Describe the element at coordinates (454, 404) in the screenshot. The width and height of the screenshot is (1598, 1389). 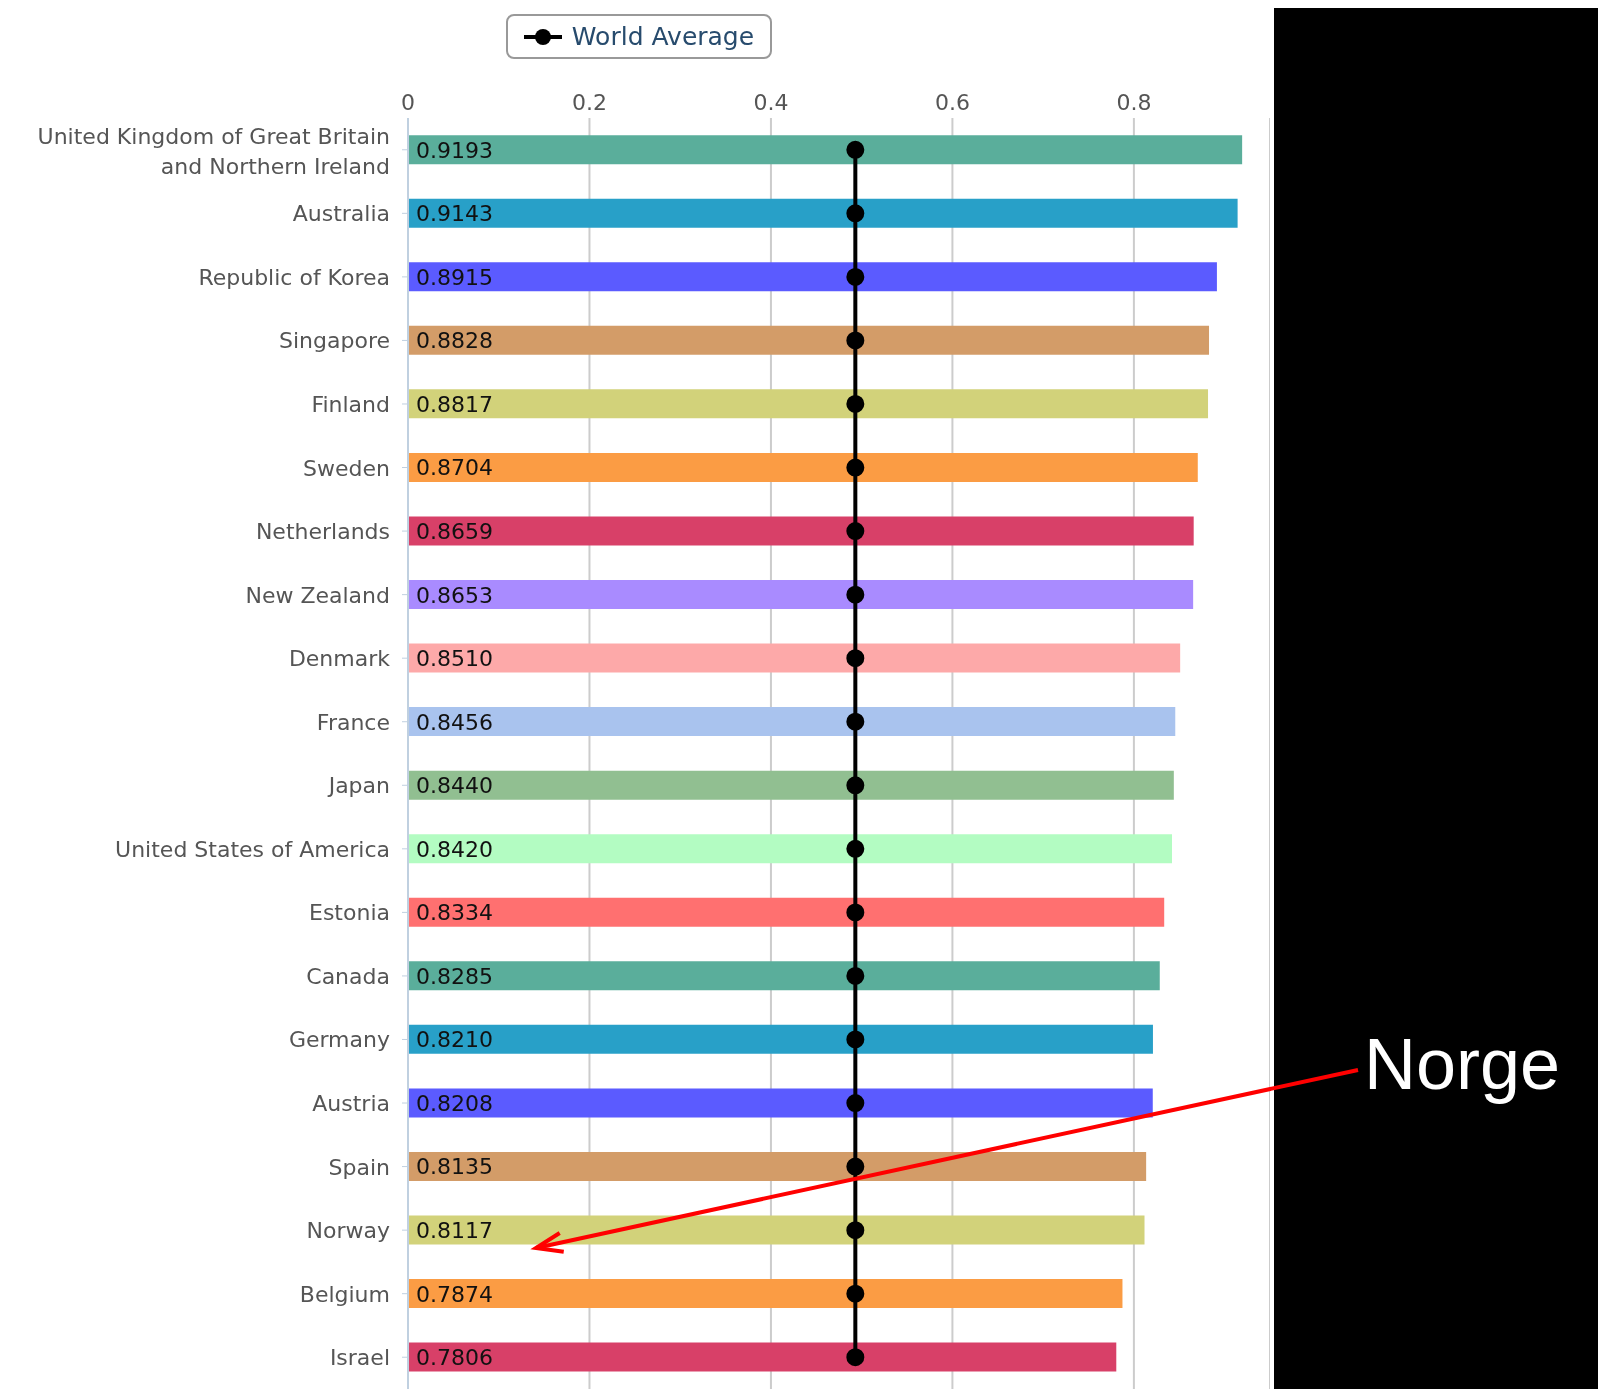
I see `data-label: 0.8817` at that location.